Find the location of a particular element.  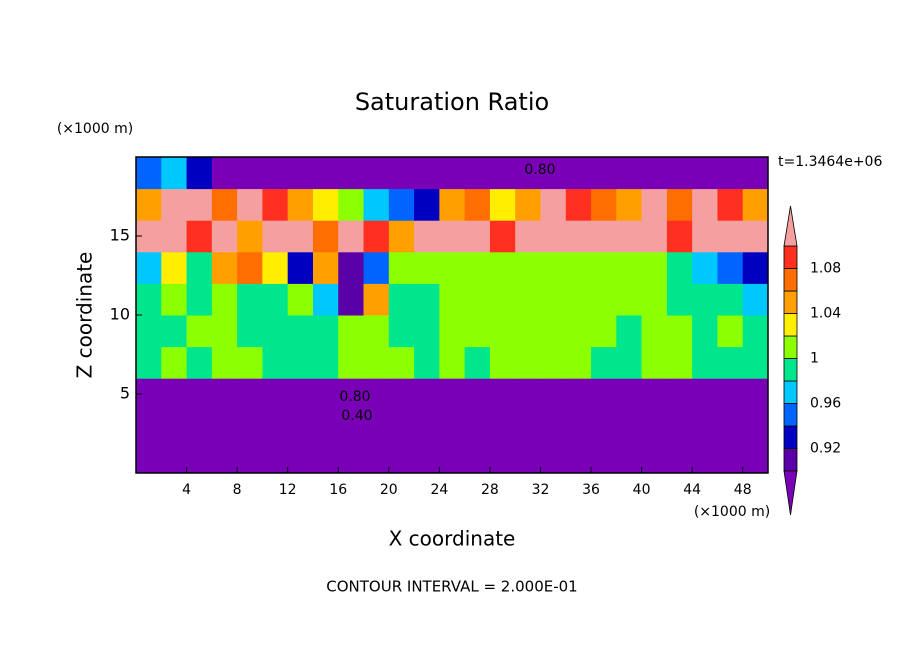

colorbar-tick-label: 1.08 is located at coordinates (825, 269).